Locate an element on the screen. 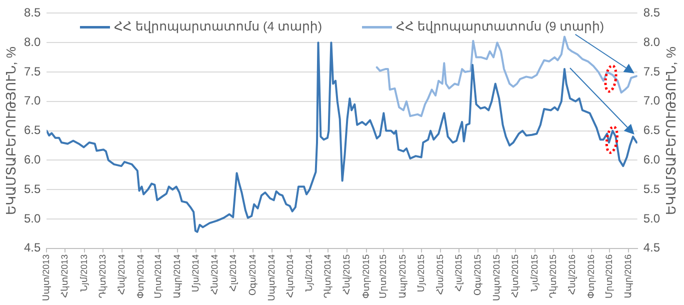 The width and height of the screenshot is (684, 305). x-tick-label: Սպտ/2013 is located at coordinates (46, 277).